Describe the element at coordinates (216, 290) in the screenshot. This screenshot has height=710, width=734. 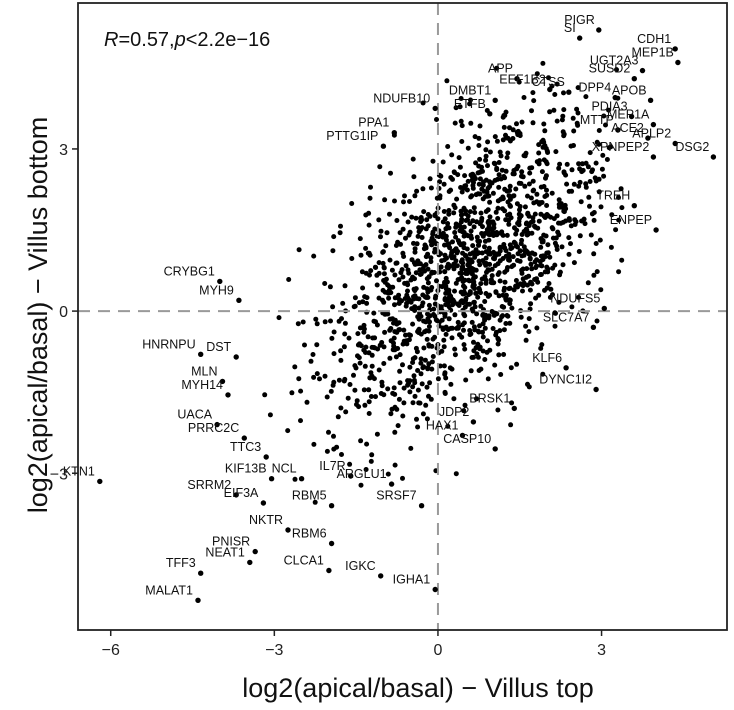
I see `gene-label-myh9: MYH9` at that location.